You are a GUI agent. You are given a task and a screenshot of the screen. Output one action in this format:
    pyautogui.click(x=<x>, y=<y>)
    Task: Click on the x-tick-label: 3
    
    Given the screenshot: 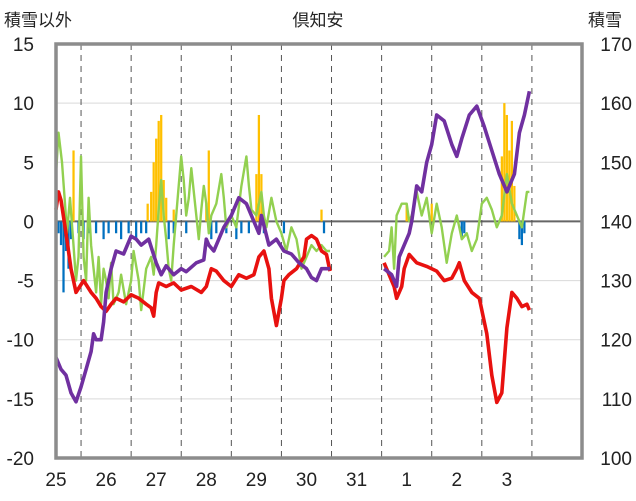 What is the action you would take?
    pyautogui.click(x=507, y=480)
    